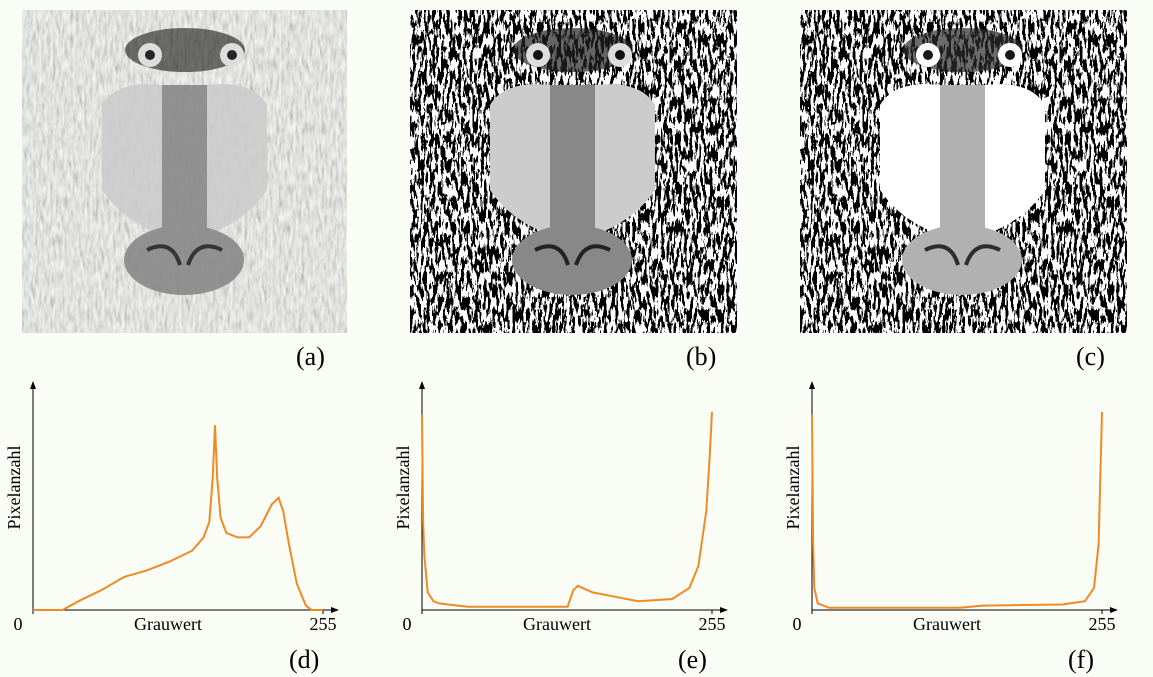  Describe the element at coordinates (304, 659) in the screenshot. I see `chart-caption: (d)` at that location.